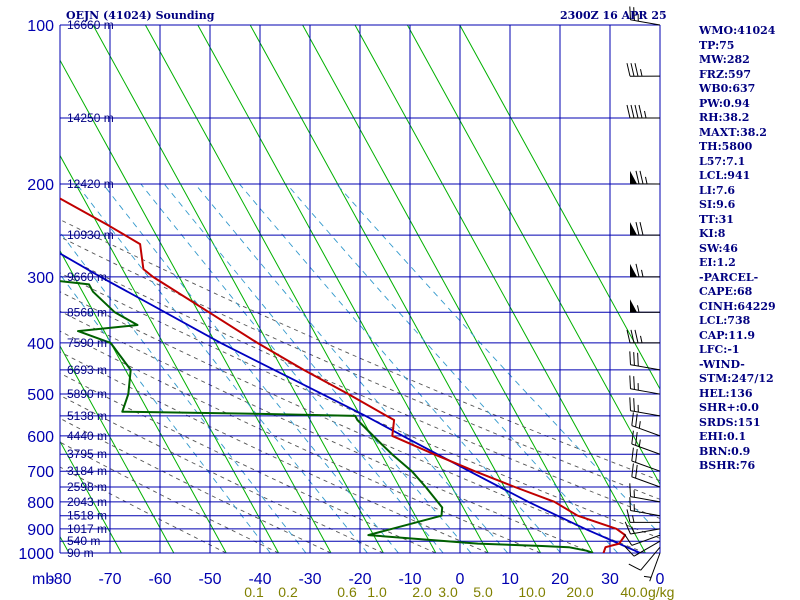  What do you see at coordinates (726, 291) in the screenshot?
I see `index-line: CAPE:68` at bounding box center [726, 291].